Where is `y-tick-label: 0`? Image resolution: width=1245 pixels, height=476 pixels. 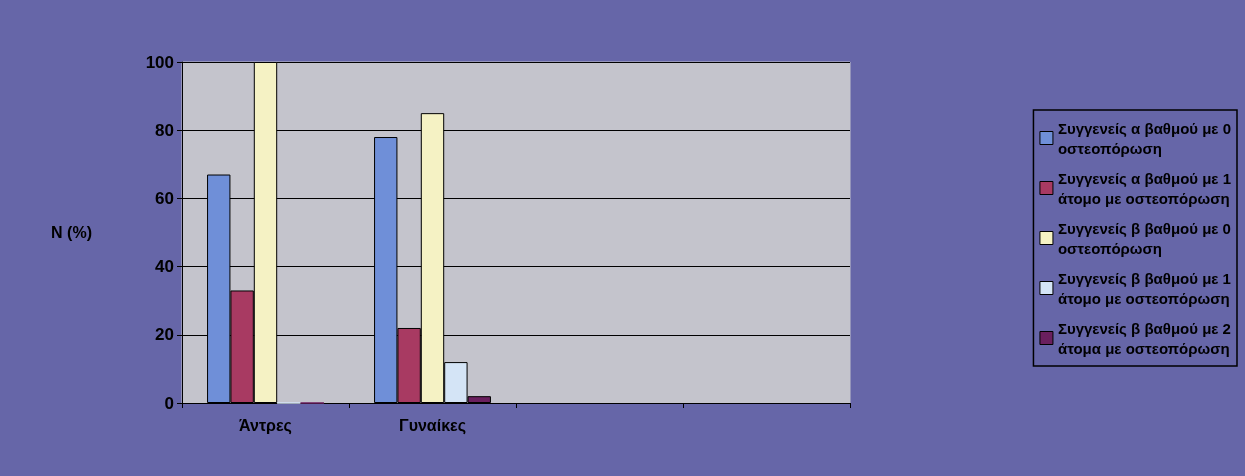 y-tick-label: 0 is located at coordinates (169, 403).